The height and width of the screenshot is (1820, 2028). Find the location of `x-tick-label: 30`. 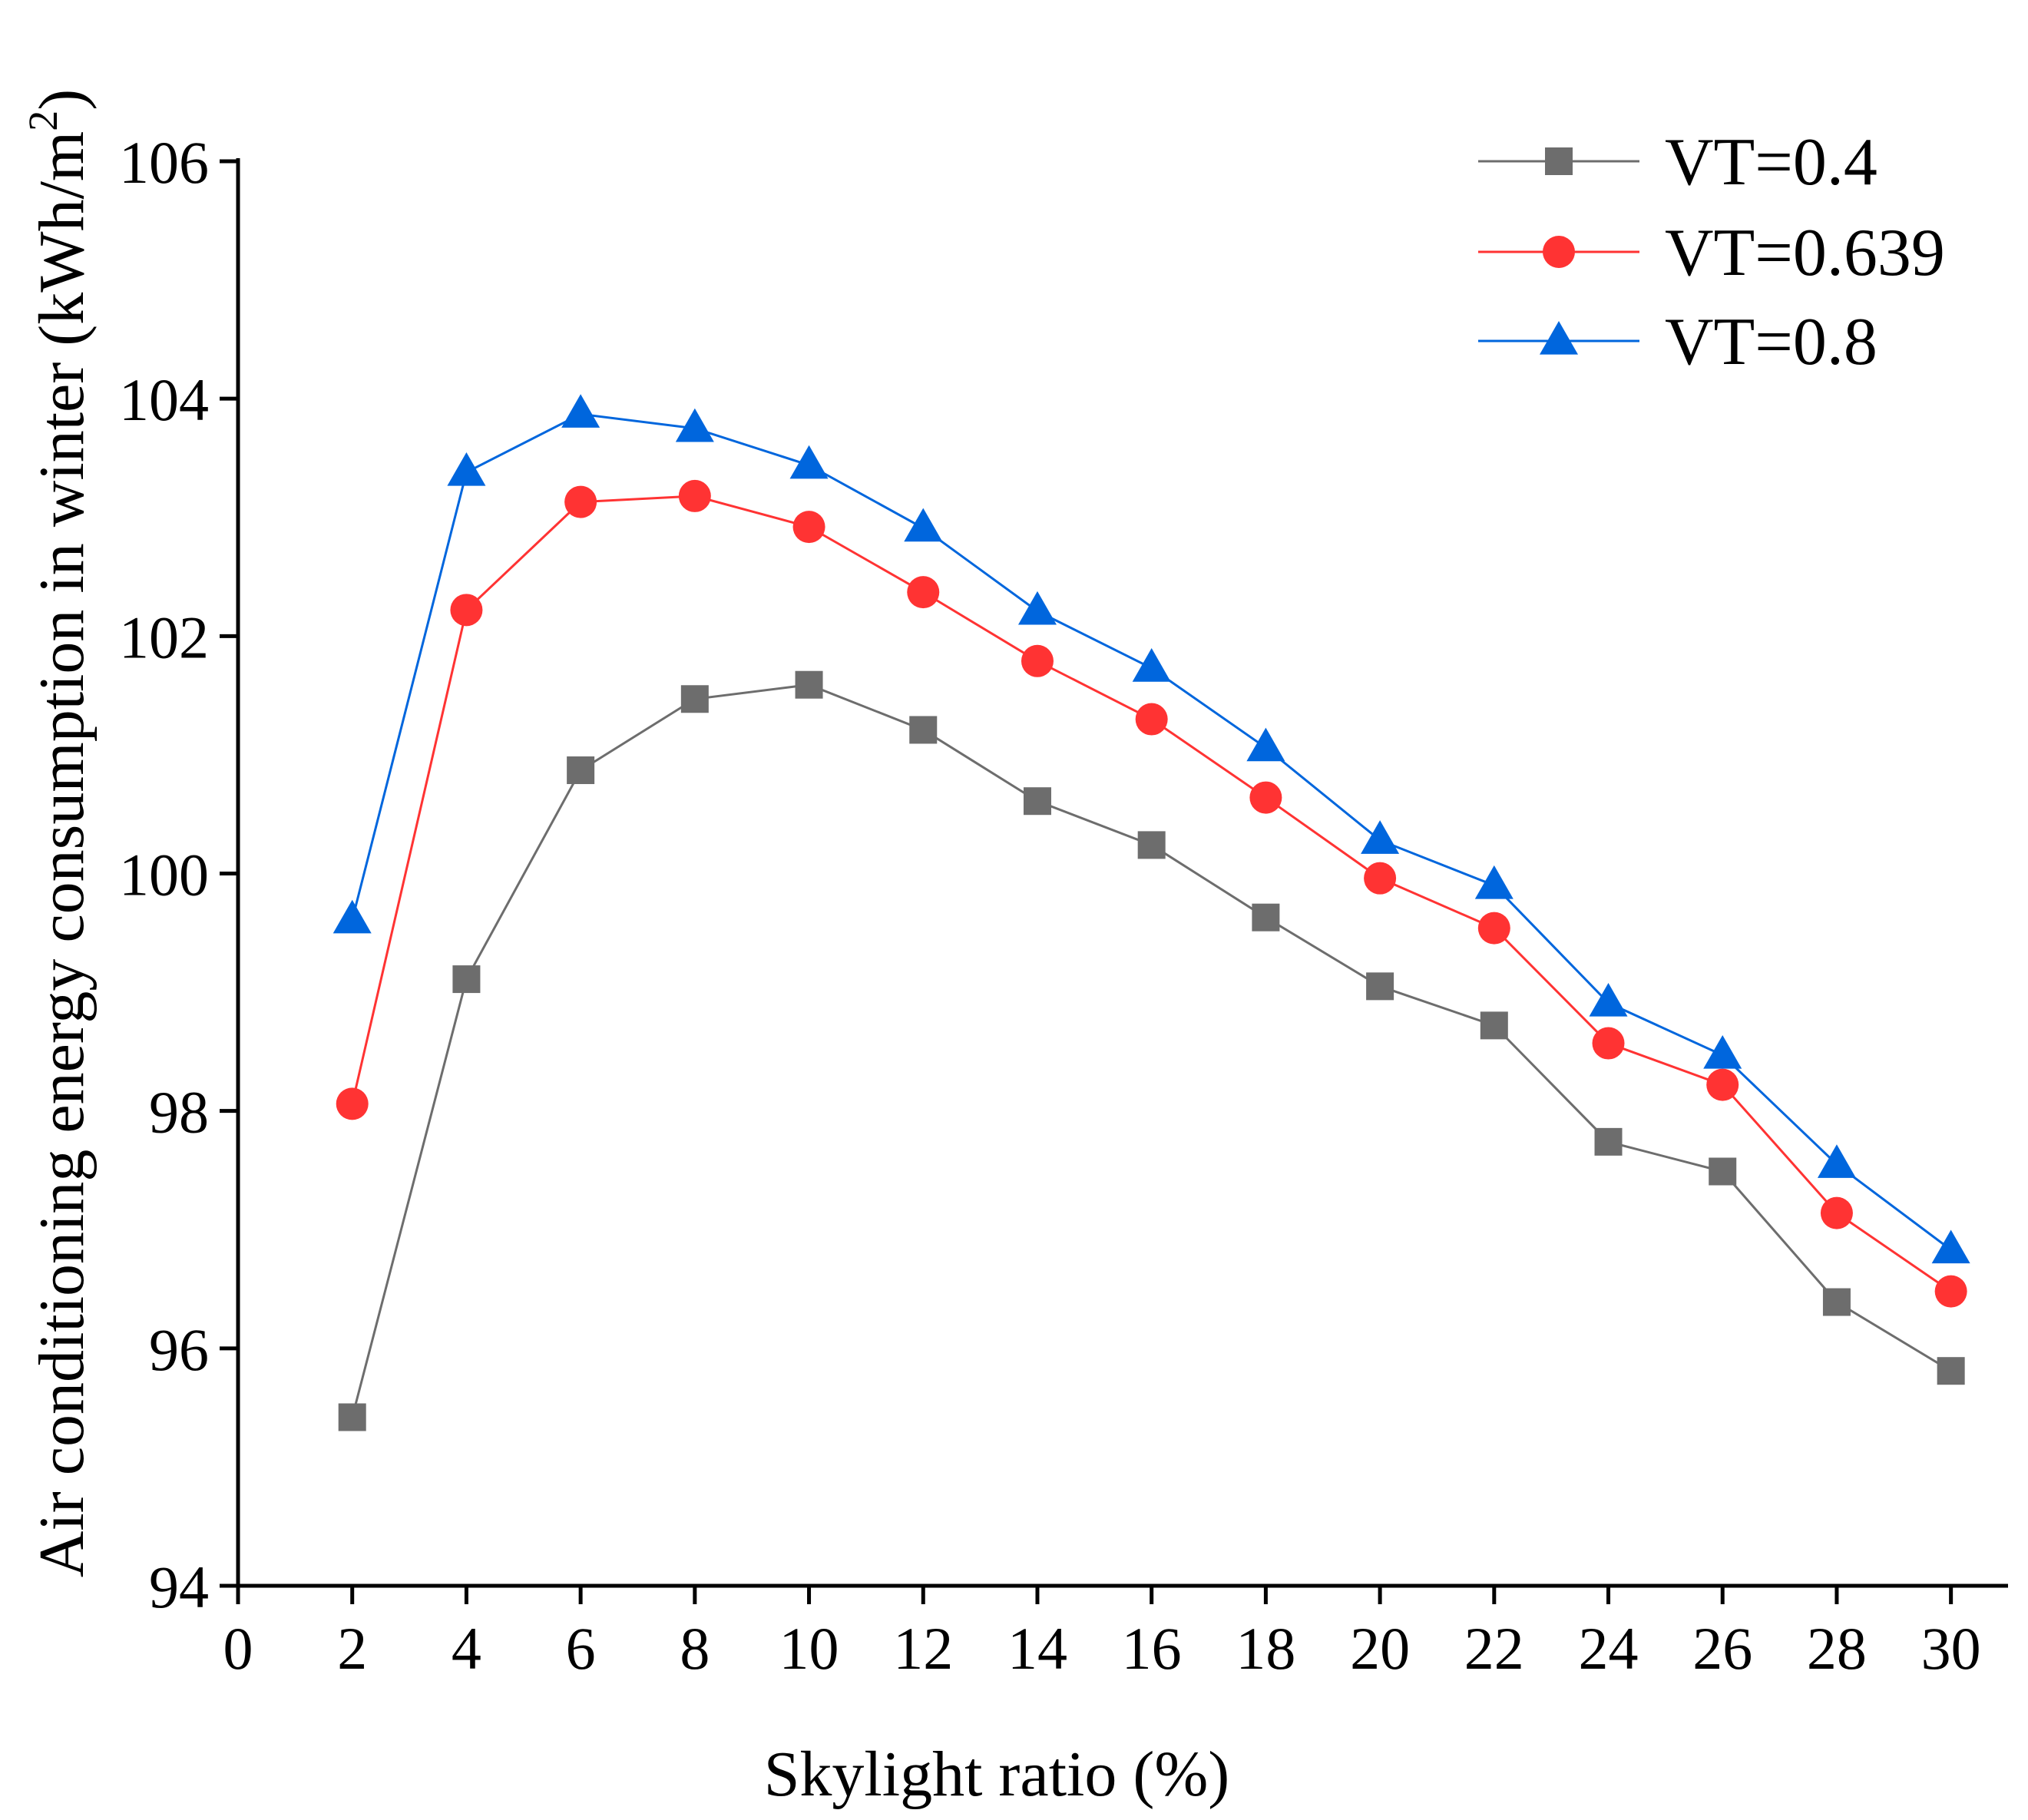

x-tick-label: 30 is located at coordinates (1951, 1648).